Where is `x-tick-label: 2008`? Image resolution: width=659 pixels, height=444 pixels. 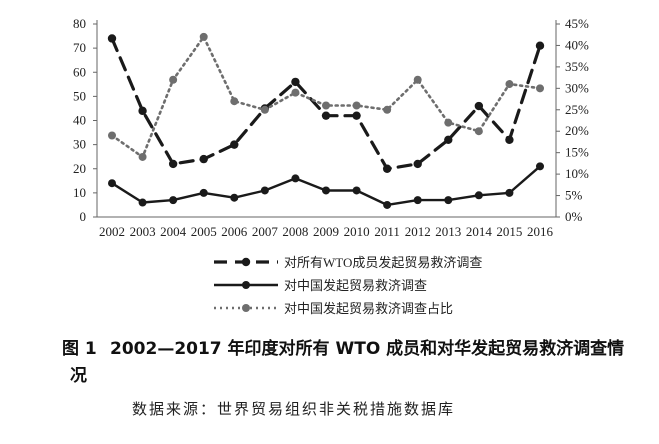
x-tick-label: 2008 is located at coordinates (295, 231).